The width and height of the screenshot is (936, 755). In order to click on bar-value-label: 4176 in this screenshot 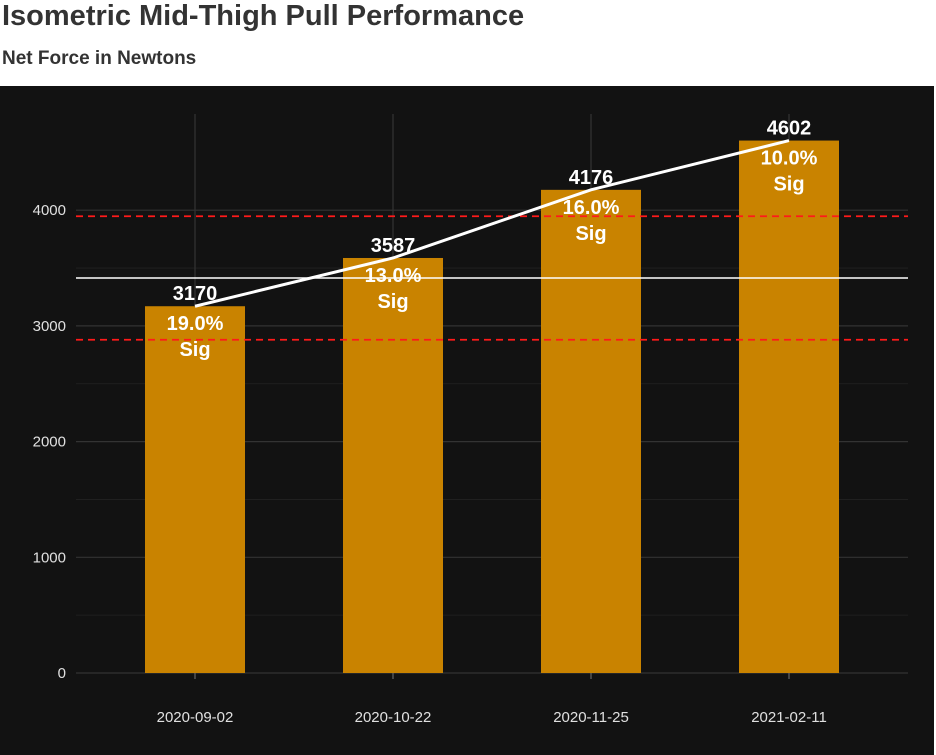, I will do `click(591, 178)`.